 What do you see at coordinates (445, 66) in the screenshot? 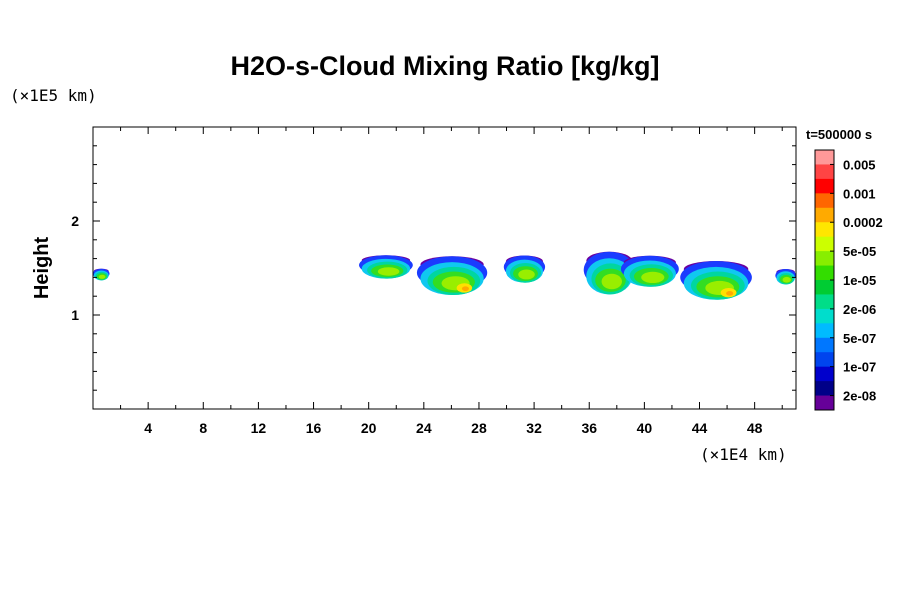
I see `chart-title: H2O-s-Cloud Mixing Ratio [kg/kg]` at bounding box center [445, 66].